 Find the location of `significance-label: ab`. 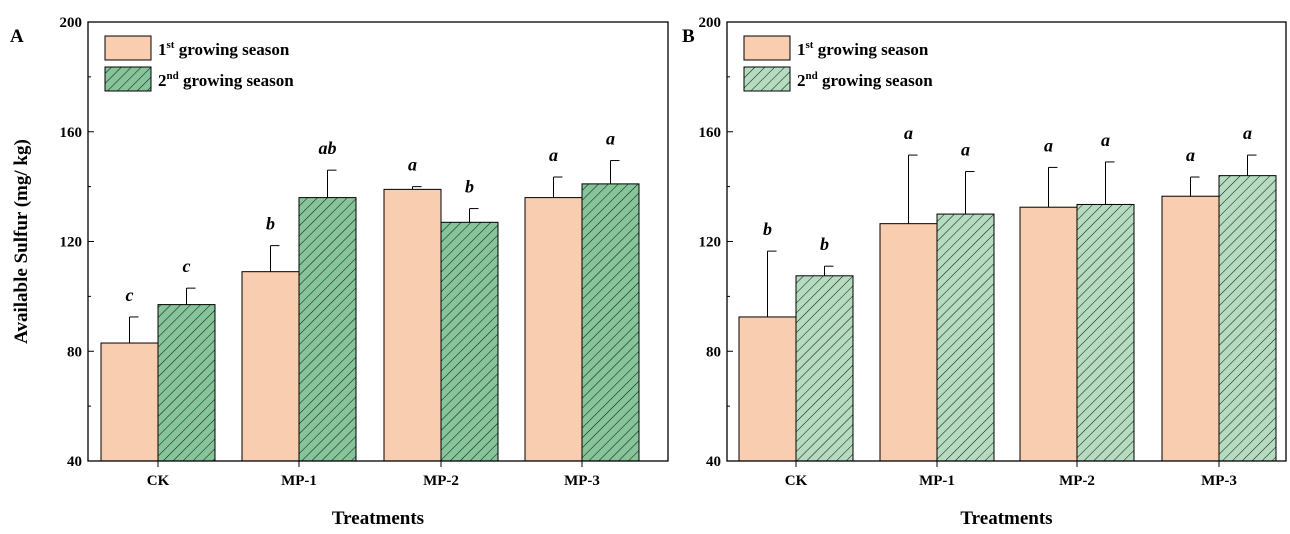

significance-label: ab is located at coordinates (328, 148).